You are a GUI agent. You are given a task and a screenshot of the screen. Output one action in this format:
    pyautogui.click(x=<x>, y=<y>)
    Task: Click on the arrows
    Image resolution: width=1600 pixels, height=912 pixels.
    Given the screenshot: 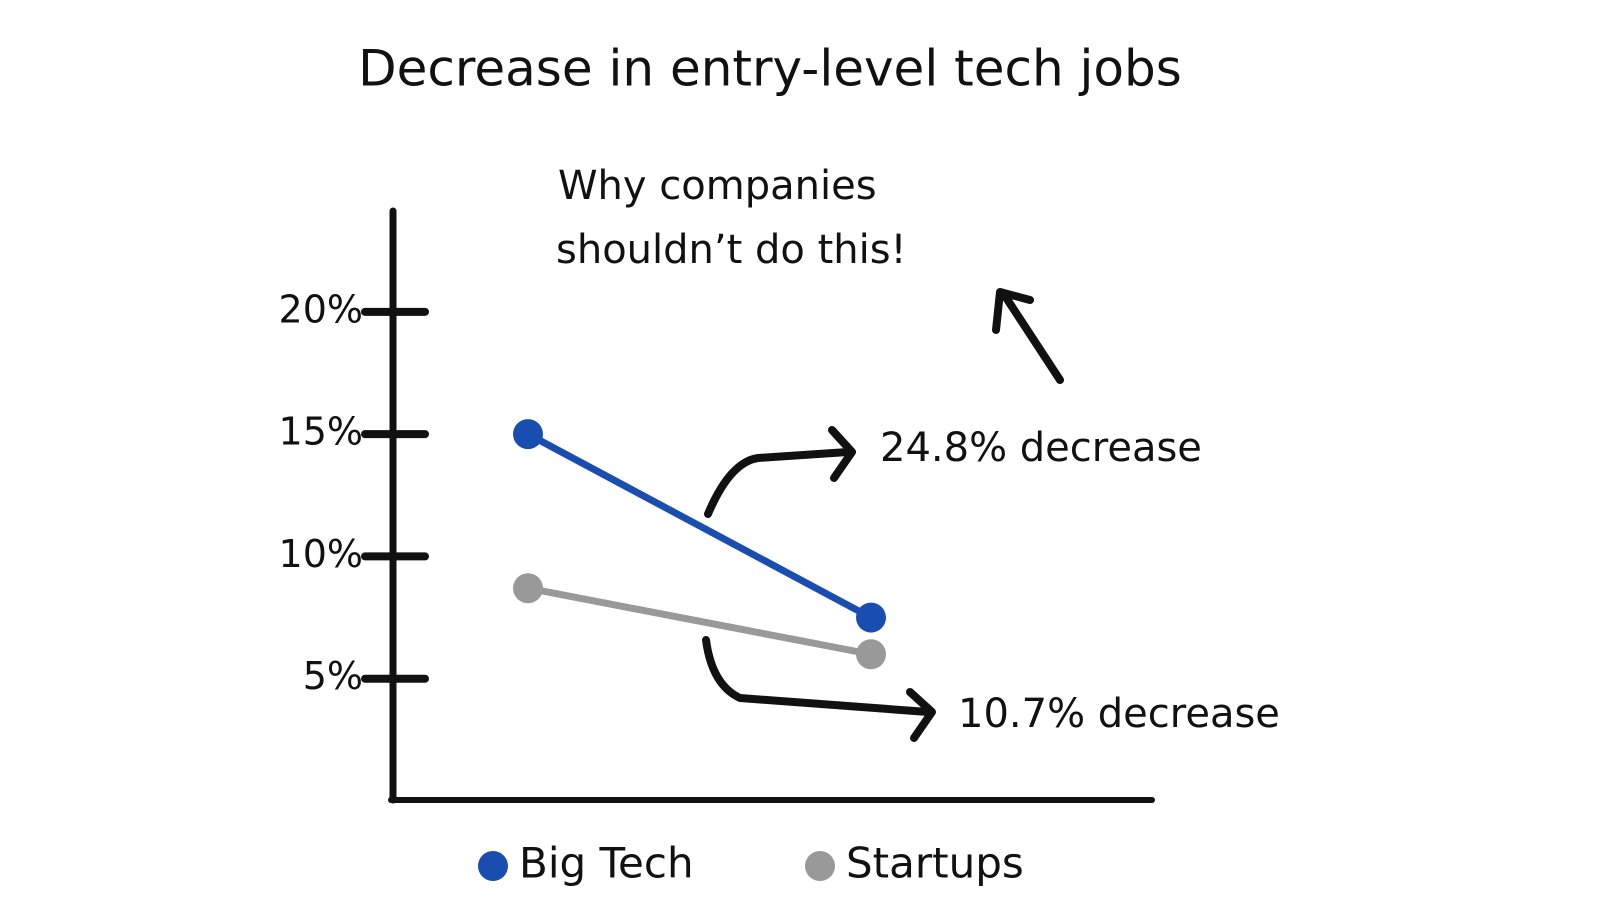 What is the action you would take?
    pyautogui.click(x=883, y=515)
    